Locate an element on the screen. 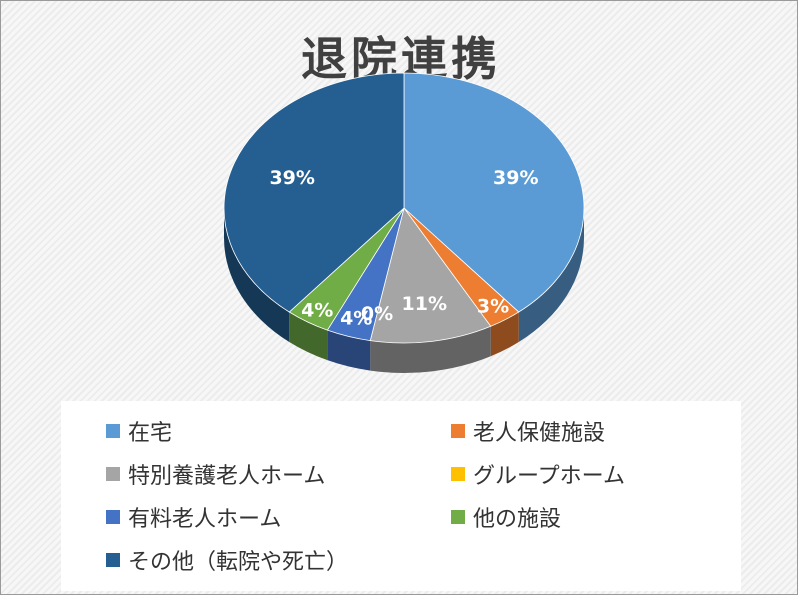  legend-item-2: 特別養護老人ホーム is located at coordinates (215, 474).